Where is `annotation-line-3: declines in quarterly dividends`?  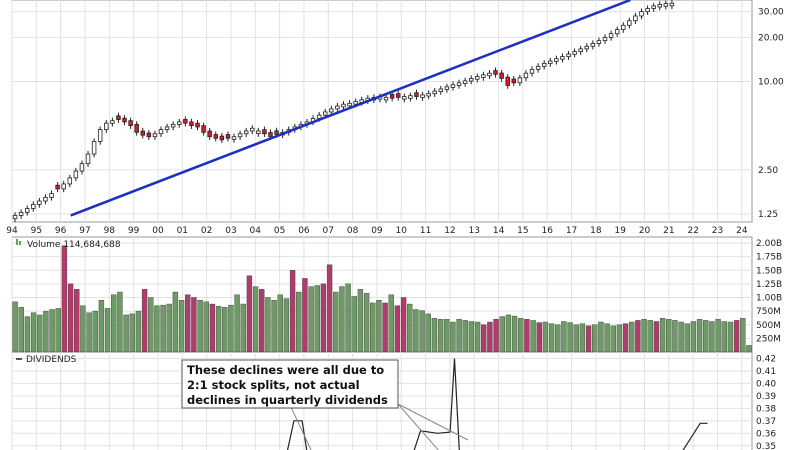 annotation-line-3: declines in quarterly dividends is located at coordinates (287, 400).